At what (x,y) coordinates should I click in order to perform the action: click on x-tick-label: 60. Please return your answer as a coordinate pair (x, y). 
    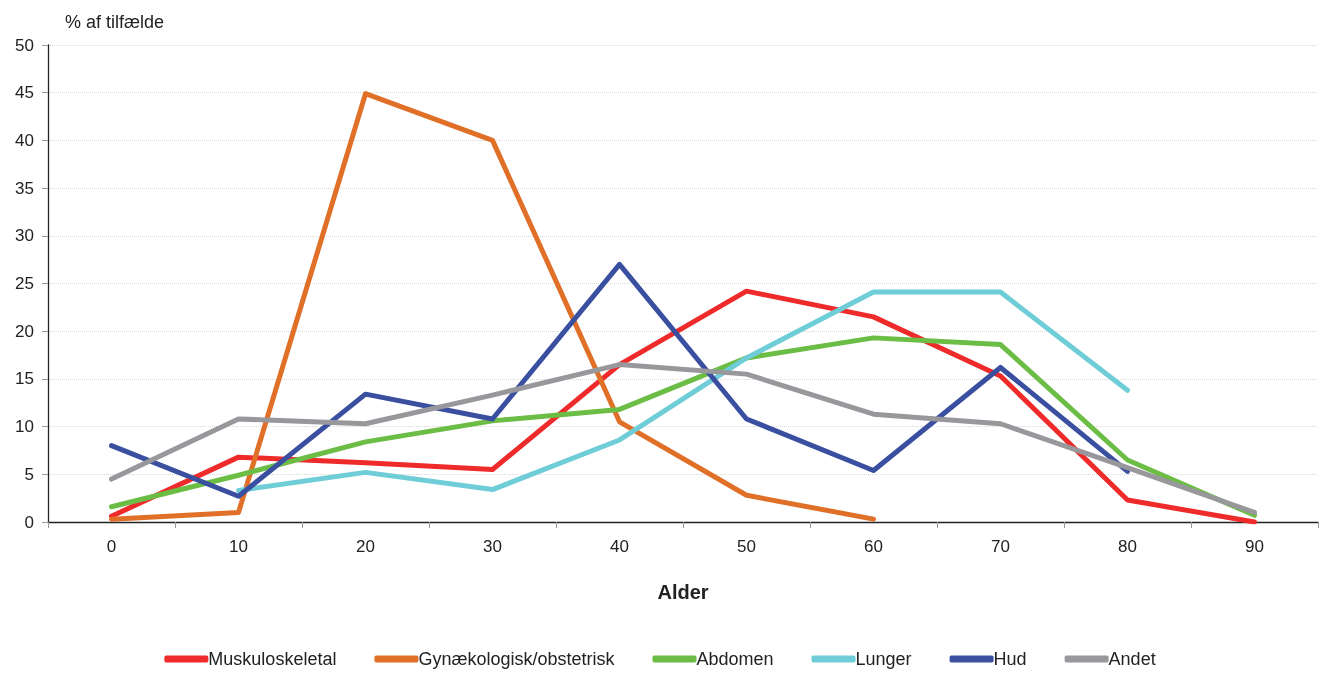
    Looking at the image, I should click on (873, 546).